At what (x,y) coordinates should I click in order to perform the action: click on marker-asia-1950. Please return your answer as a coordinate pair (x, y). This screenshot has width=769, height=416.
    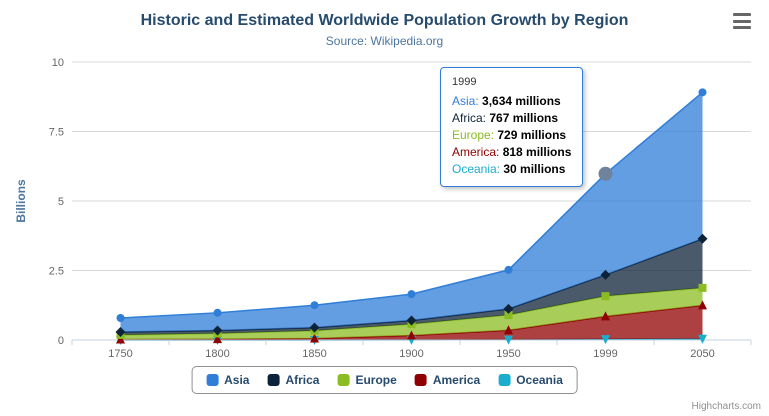
    Looking at the image, I should click on (508, 269).